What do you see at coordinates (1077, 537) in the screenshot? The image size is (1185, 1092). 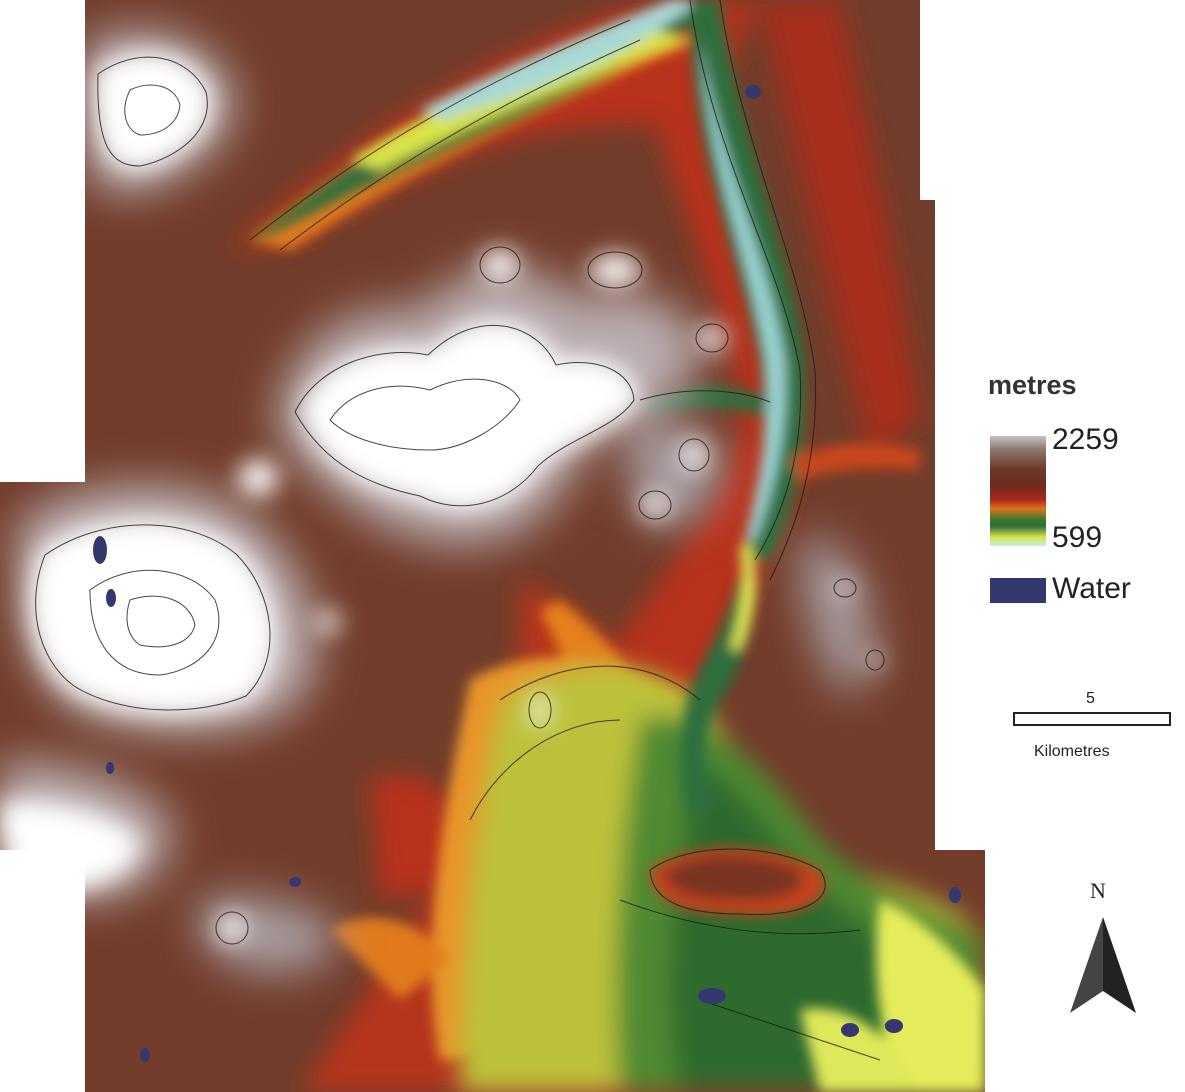 I see `legend-min-label: 599` at bounding box center [1077, 537].